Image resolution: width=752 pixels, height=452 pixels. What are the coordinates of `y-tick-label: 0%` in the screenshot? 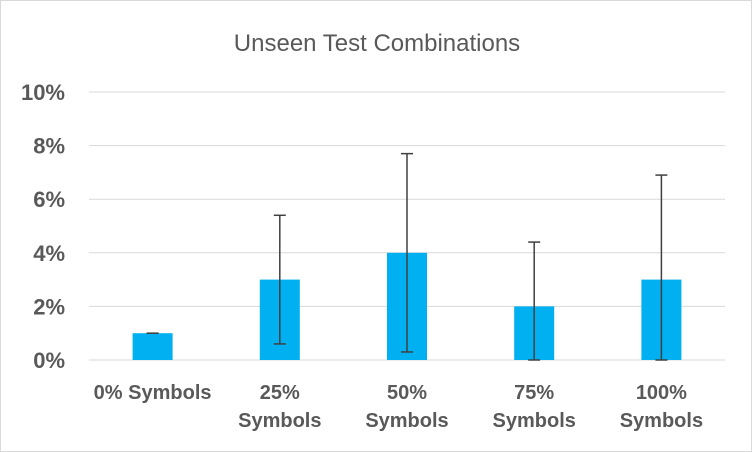 It's located at (49, 360).